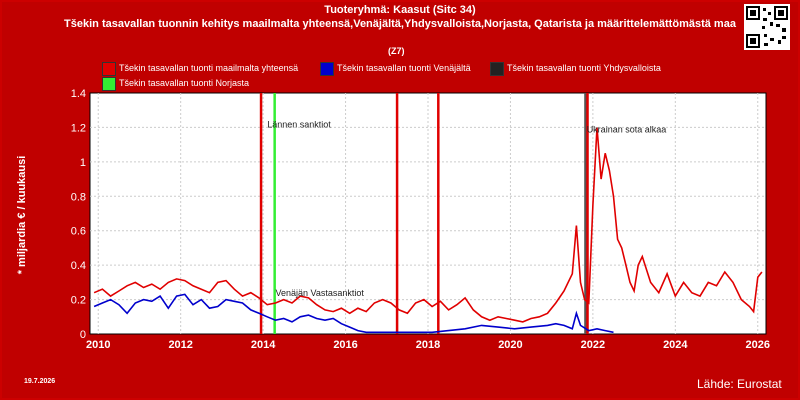 This screenshot has height=400, width=800. I want to click on y-tick-label: 0.2, so click(78, 301).